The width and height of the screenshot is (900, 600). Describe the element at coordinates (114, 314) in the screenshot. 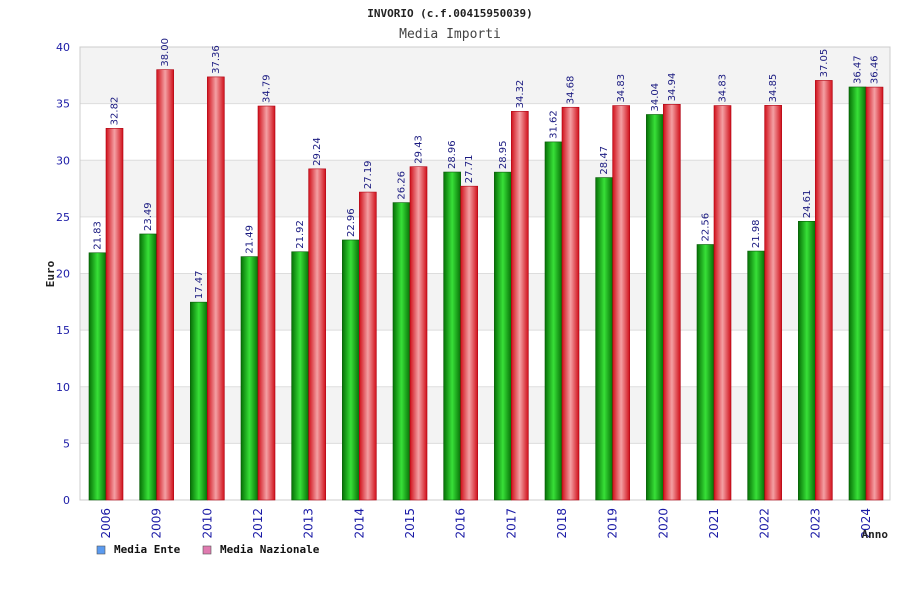

I see `bar-media-nazionale-2006` at that location.